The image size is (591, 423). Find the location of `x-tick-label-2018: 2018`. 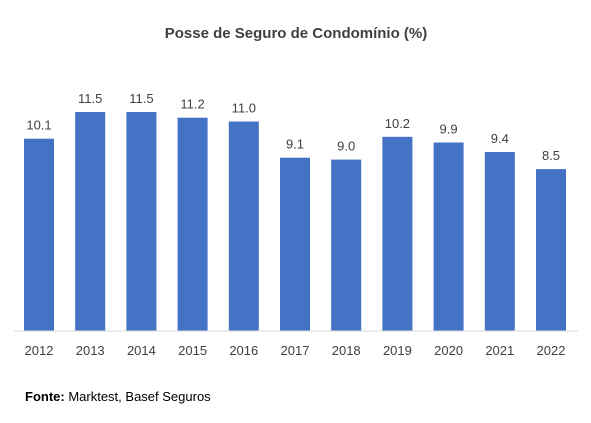

x-tick-label-2018: 2018 is located at coordinates (346, 350).